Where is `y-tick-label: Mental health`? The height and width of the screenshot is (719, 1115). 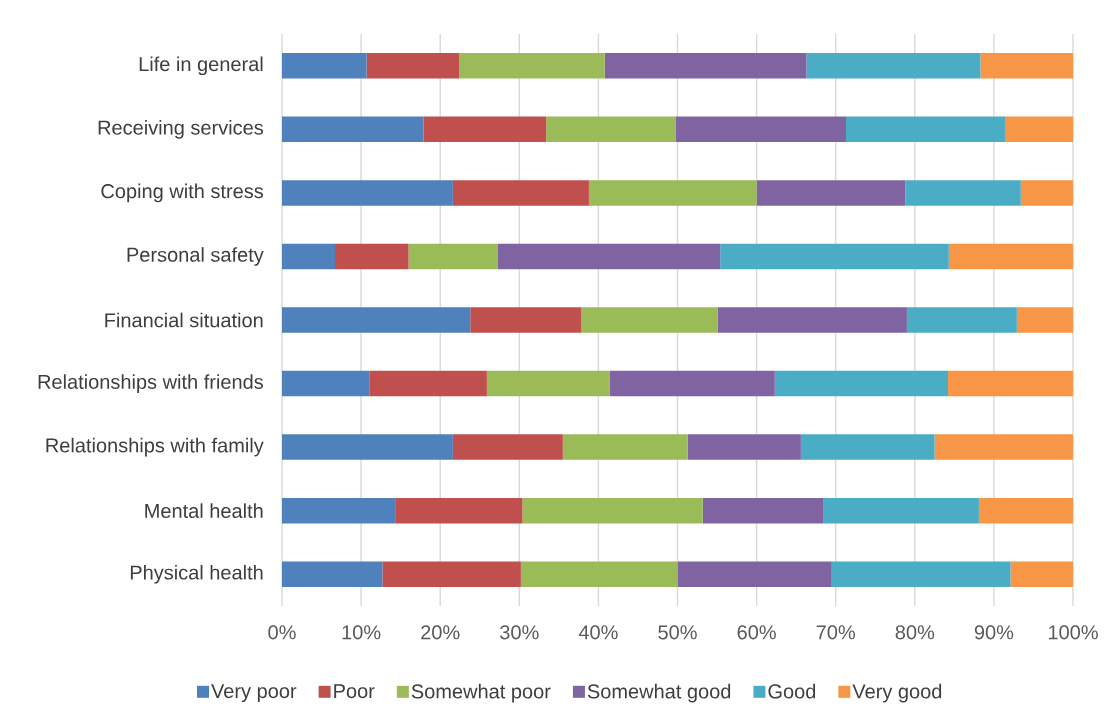 y-tick-label: Mental health is located at coordinates (204, 511).